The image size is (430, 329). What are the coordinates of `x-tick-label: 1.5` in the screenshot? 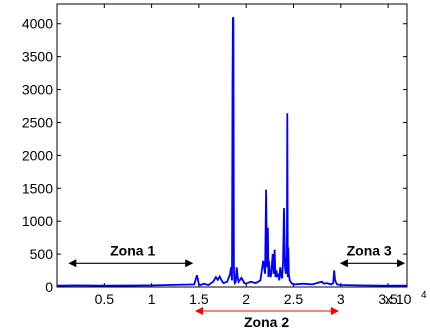 It's located at (199, 299).